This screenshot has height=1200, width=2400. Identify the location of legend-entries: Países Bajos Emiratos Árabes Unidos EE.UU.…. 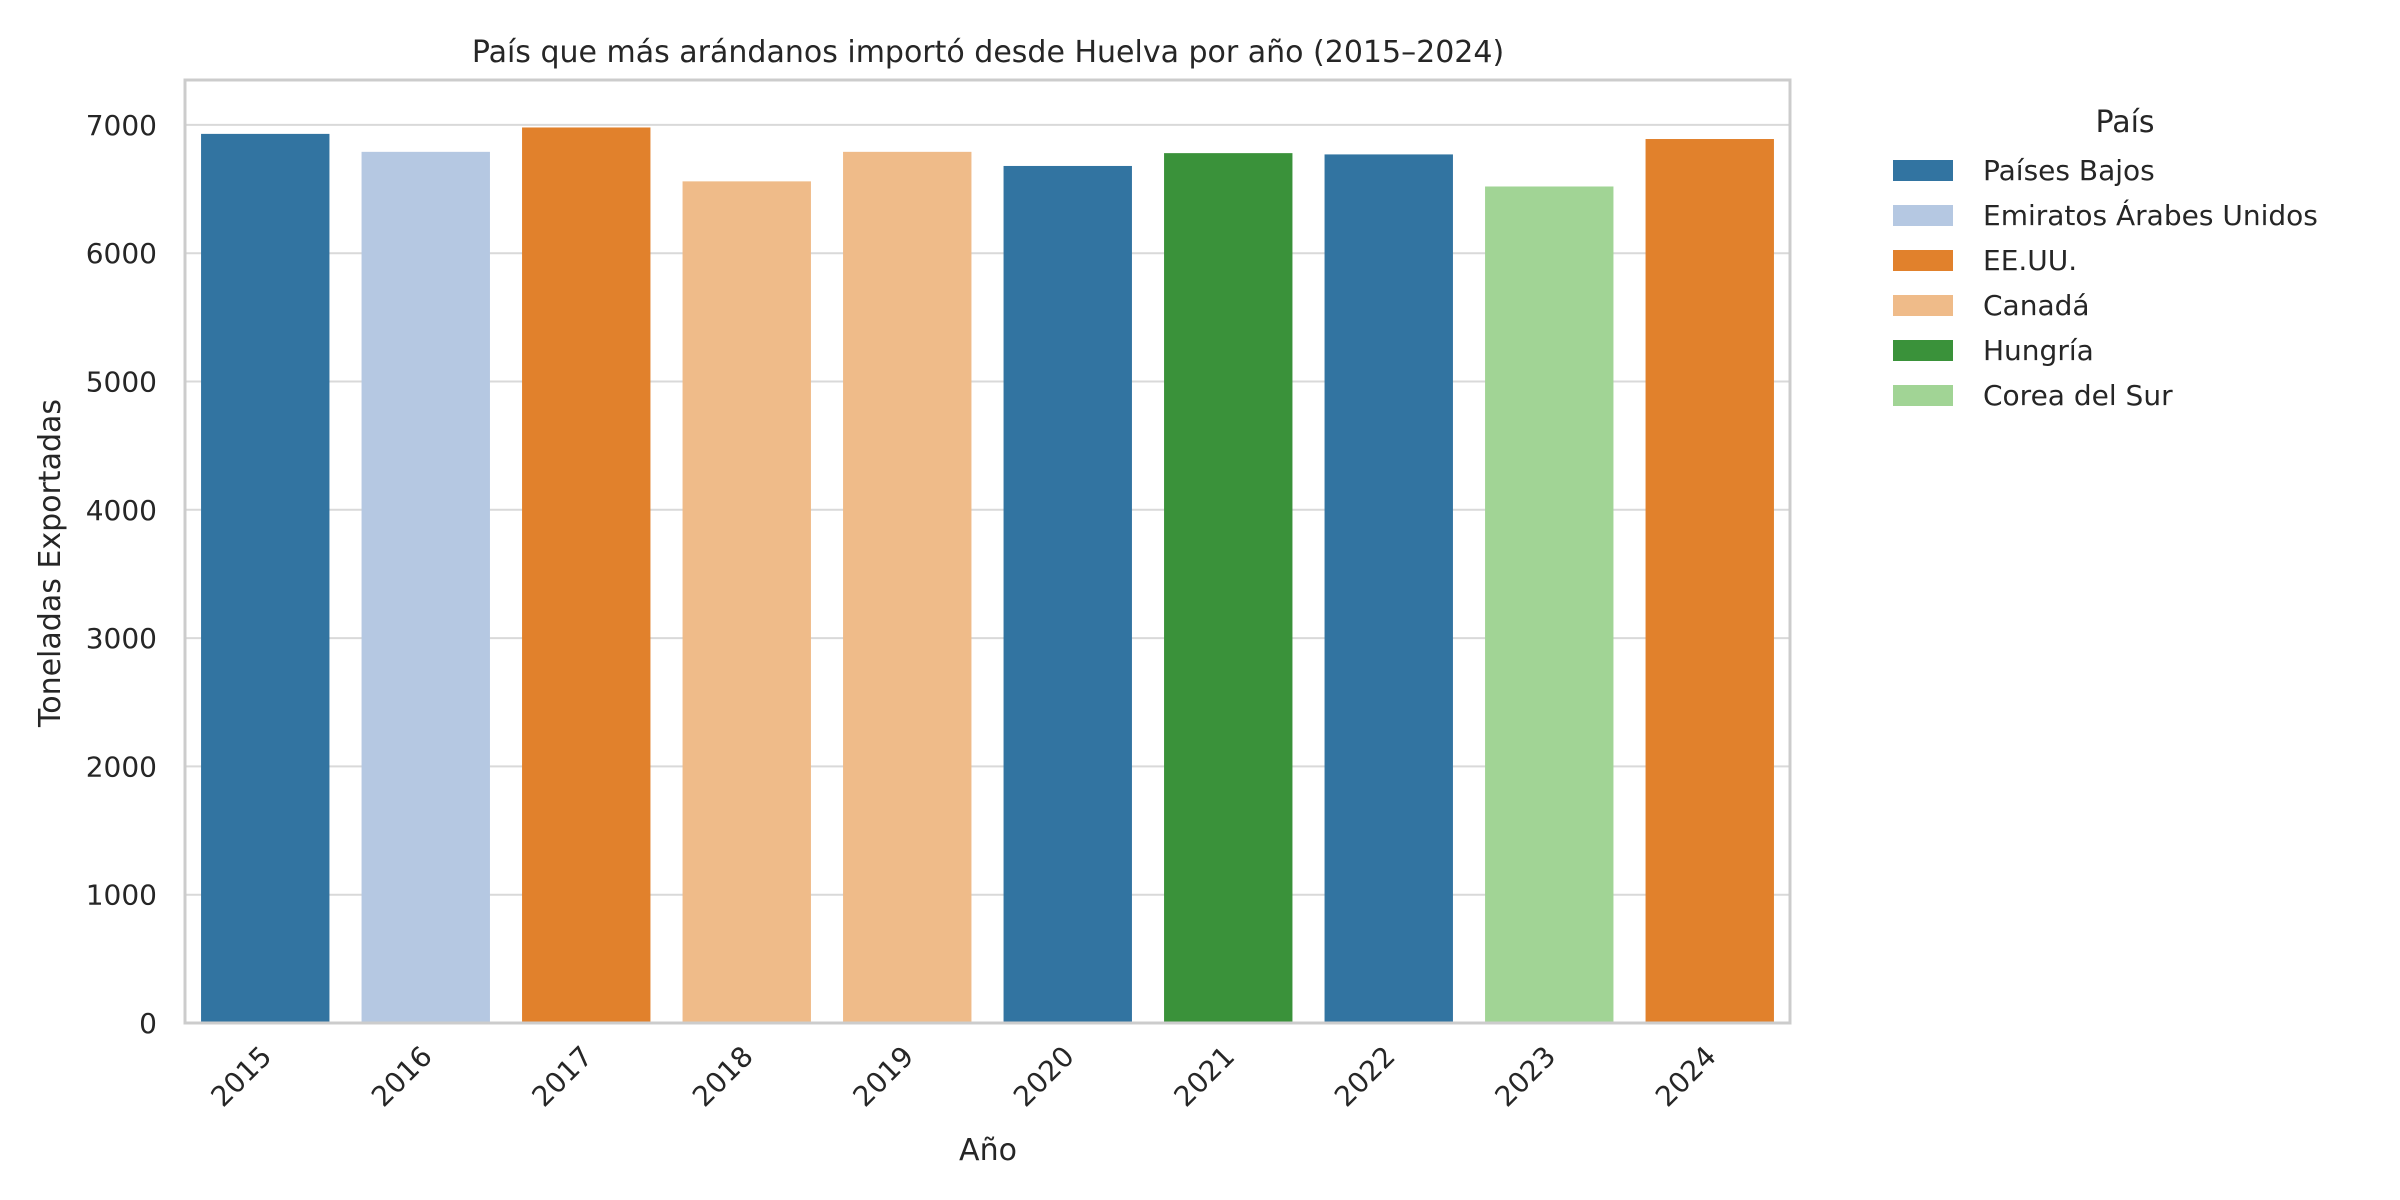
(2105, 283).